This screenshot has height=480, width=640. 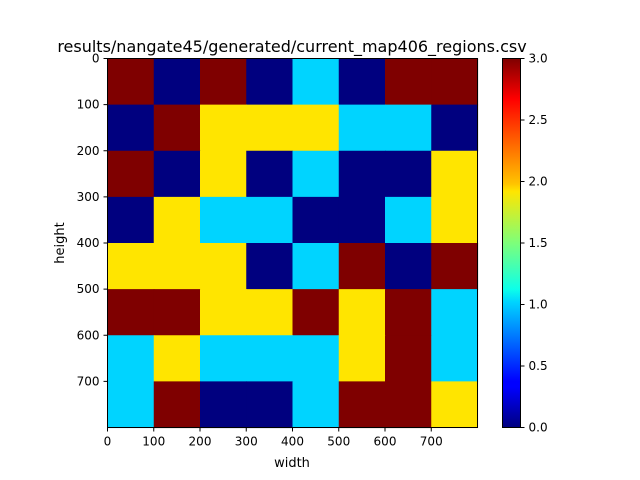 What do you see at coordinates (88, 243) in the screenshot?
I see `y-tick-label: 400` at bounding box center [88, 243].